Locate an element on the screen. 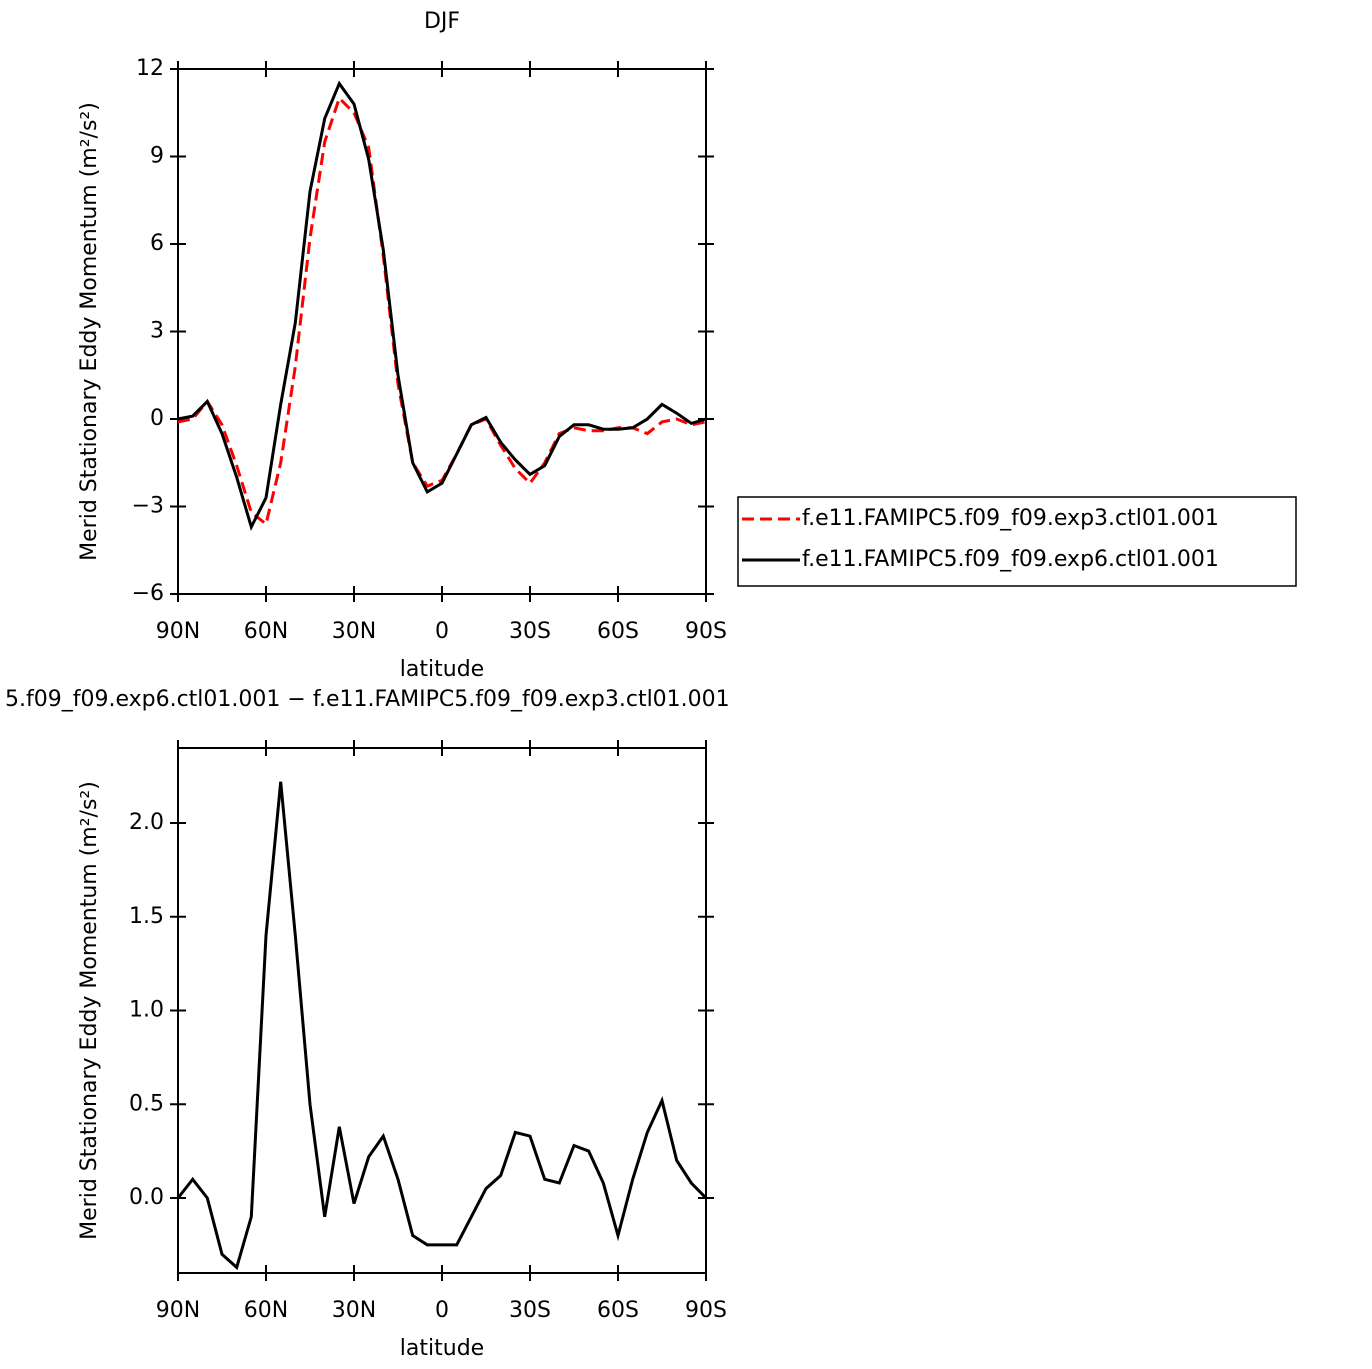 This screenshot has height=1369, width=1372. y-tick-label: 0 is located at coordinates (157, 418).